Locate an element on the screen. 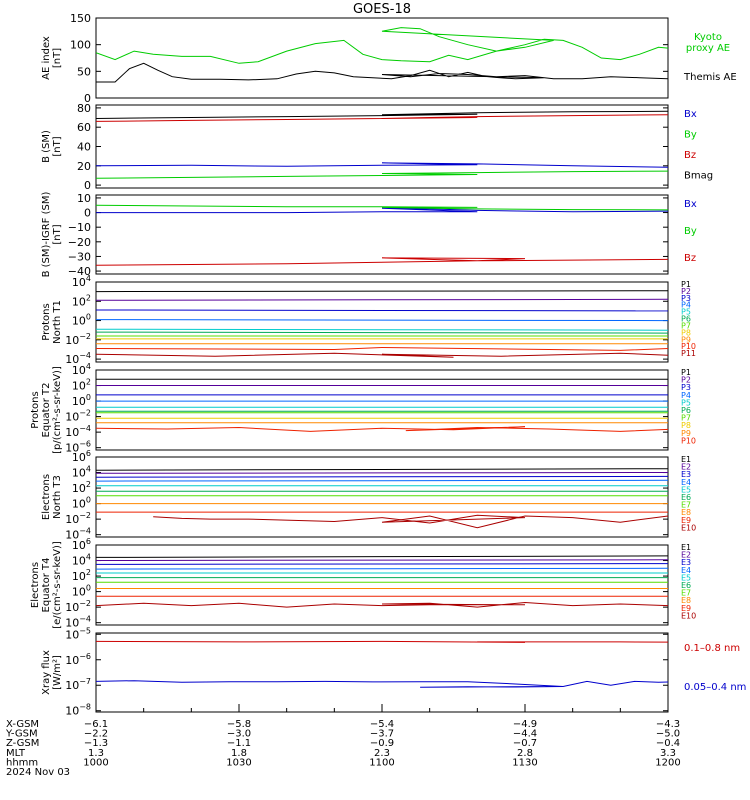 The image size is (750, 800). x-tick-label: −4.4 is located at coordinates (525, 734).